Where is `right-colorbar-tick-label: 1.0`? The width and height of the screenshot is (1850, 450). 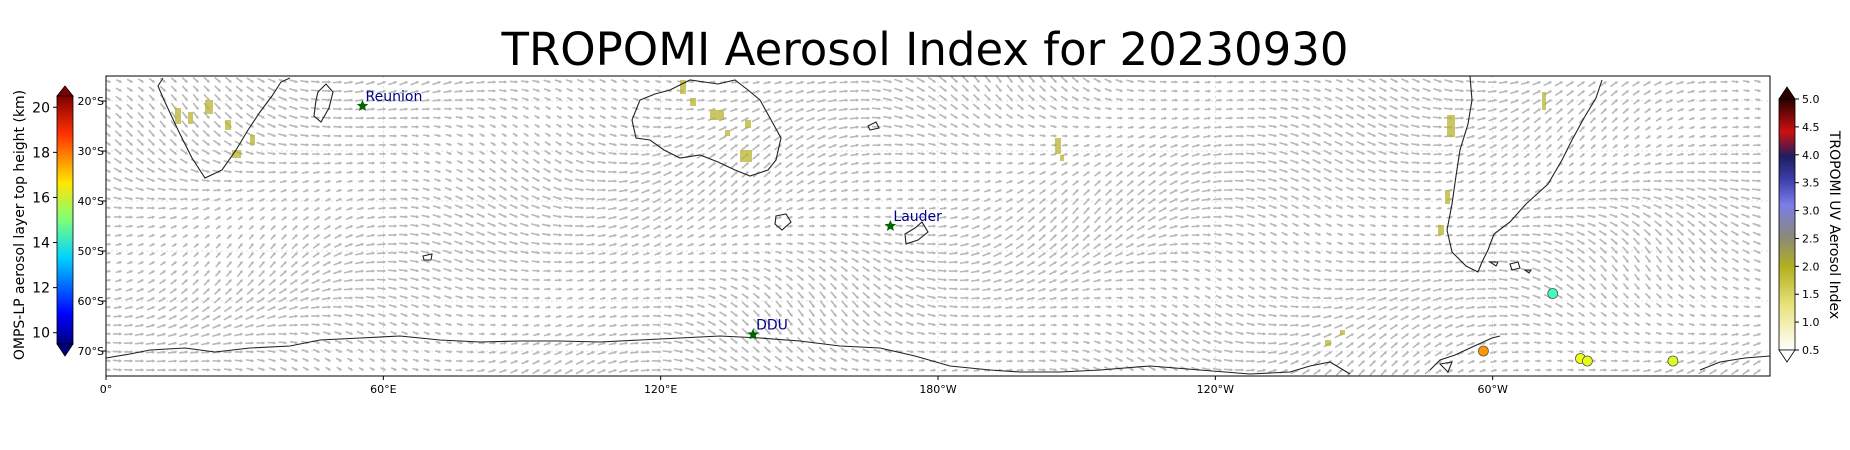 right-colorbar-tick-label: 1.0 is located at coordinates (1811, 322).